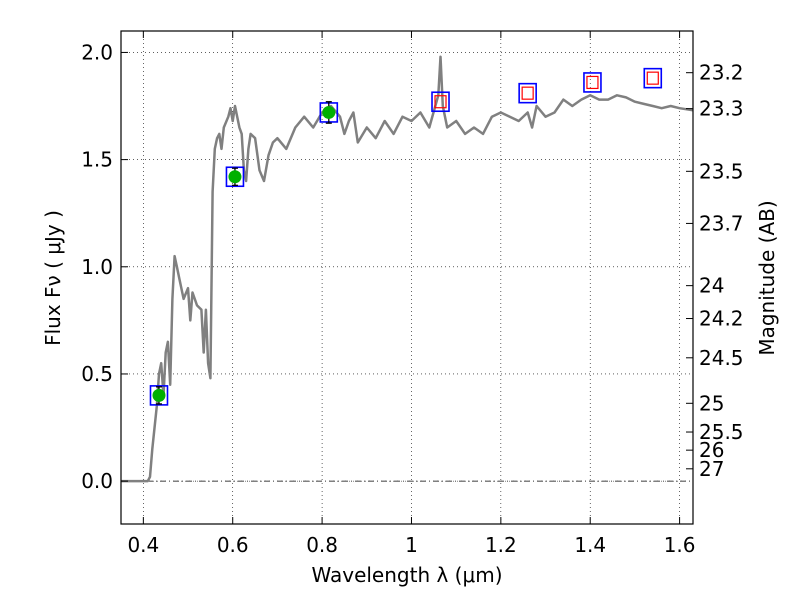 The width and height of the screenshot is (800, 600). What do you see at coordinates (53, 278) in the screenshot?
I see `y-axis-title: Flux Fν ( μJy )` at bounding box center [53, 278].